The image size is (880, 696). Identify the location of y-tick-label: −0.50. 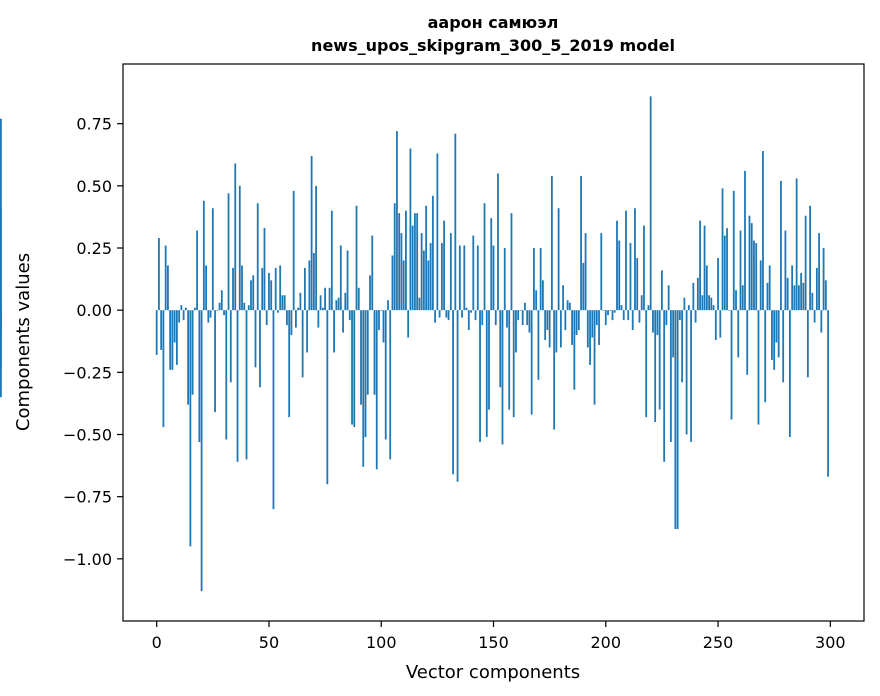
(87, 435).